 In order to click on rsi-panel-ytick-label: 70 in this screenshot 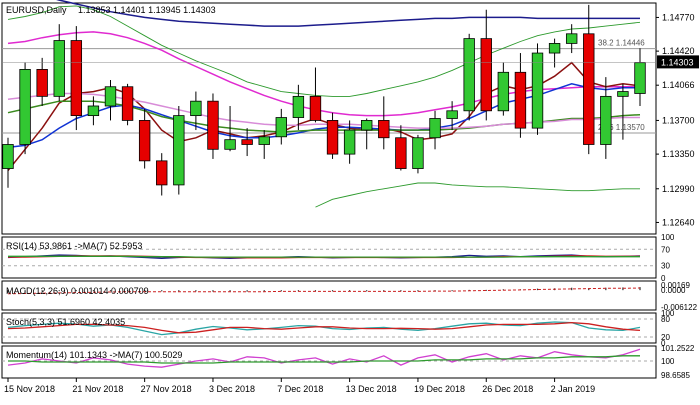, I will do `click(665, 249)`.